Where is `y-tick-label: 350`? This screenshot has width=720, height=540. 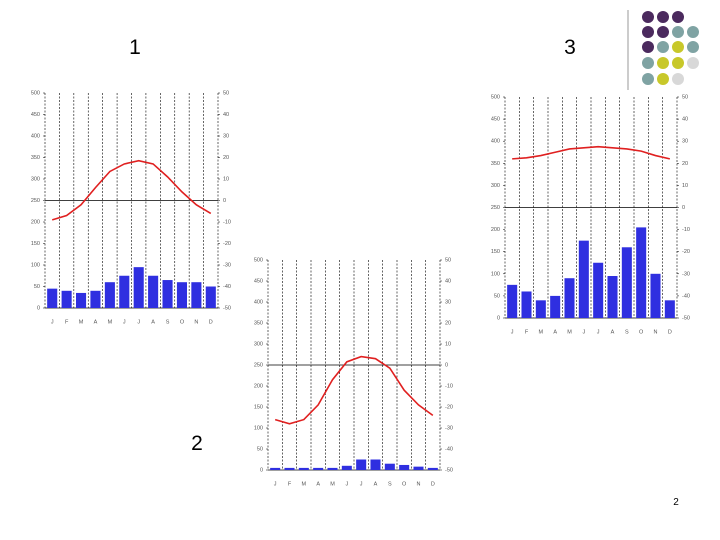
y-tick-label: 350 is located at coordinates (495, 164).